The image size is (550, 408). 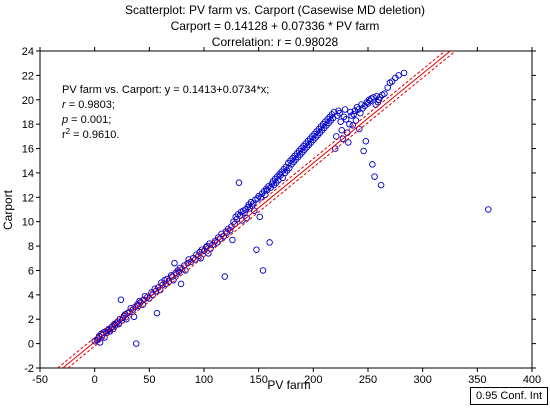 What do you see at coordinates (40, 380) in the screenshot?
I see `x-tick-label: -50` at bounding box center [40, 380].